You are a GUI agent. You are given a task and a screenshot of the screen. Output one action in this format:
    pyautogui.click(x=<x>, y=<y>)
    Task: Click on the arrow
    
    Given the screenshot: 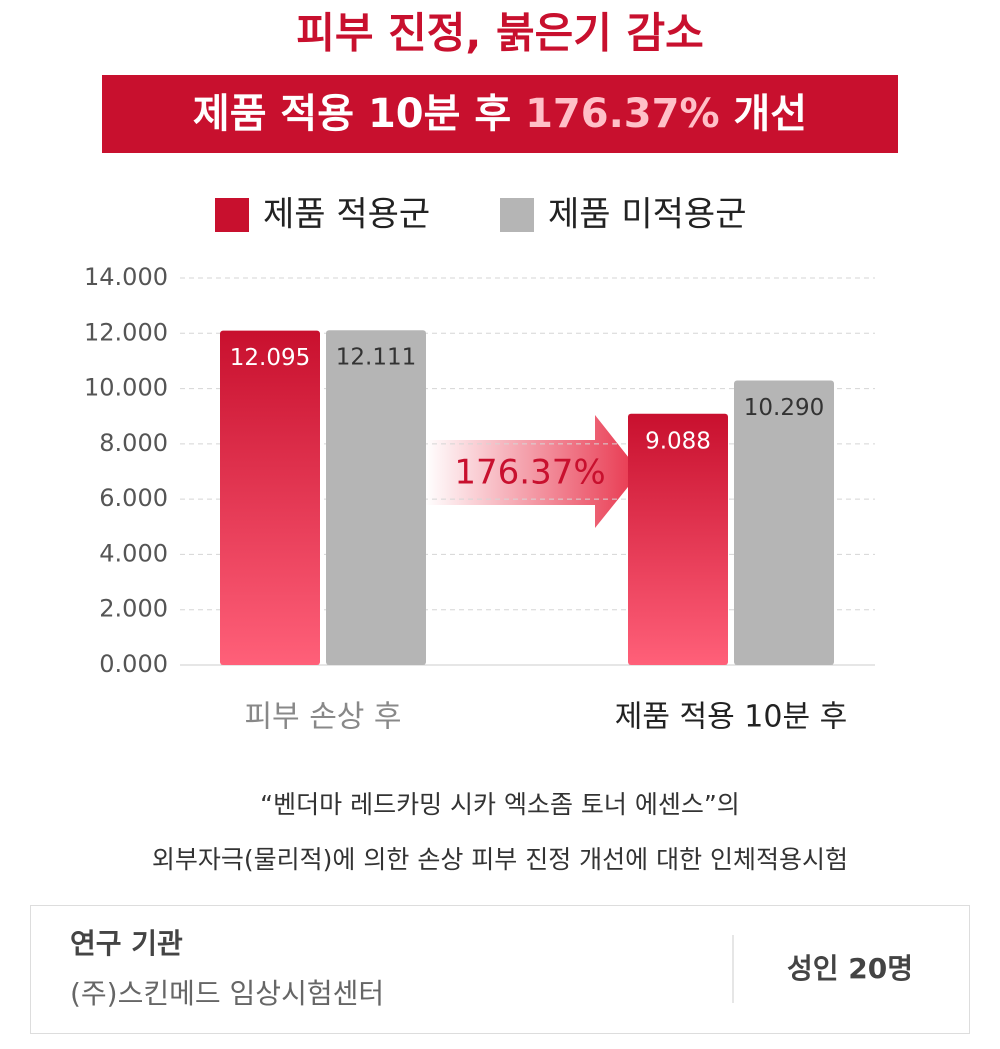 What is the action you would take?
    pyautogui.click(x=532, y=471)
    